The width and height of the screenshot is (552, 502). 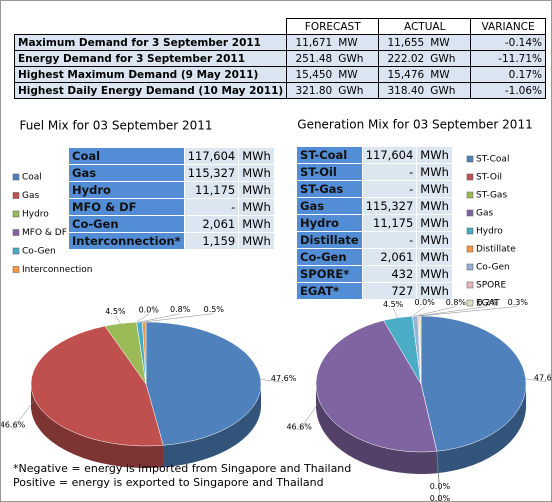 What do you see at coordinates (508, 42) in the screenshot?
I see `variance: -0.14%` at bounding box center [508, 42].